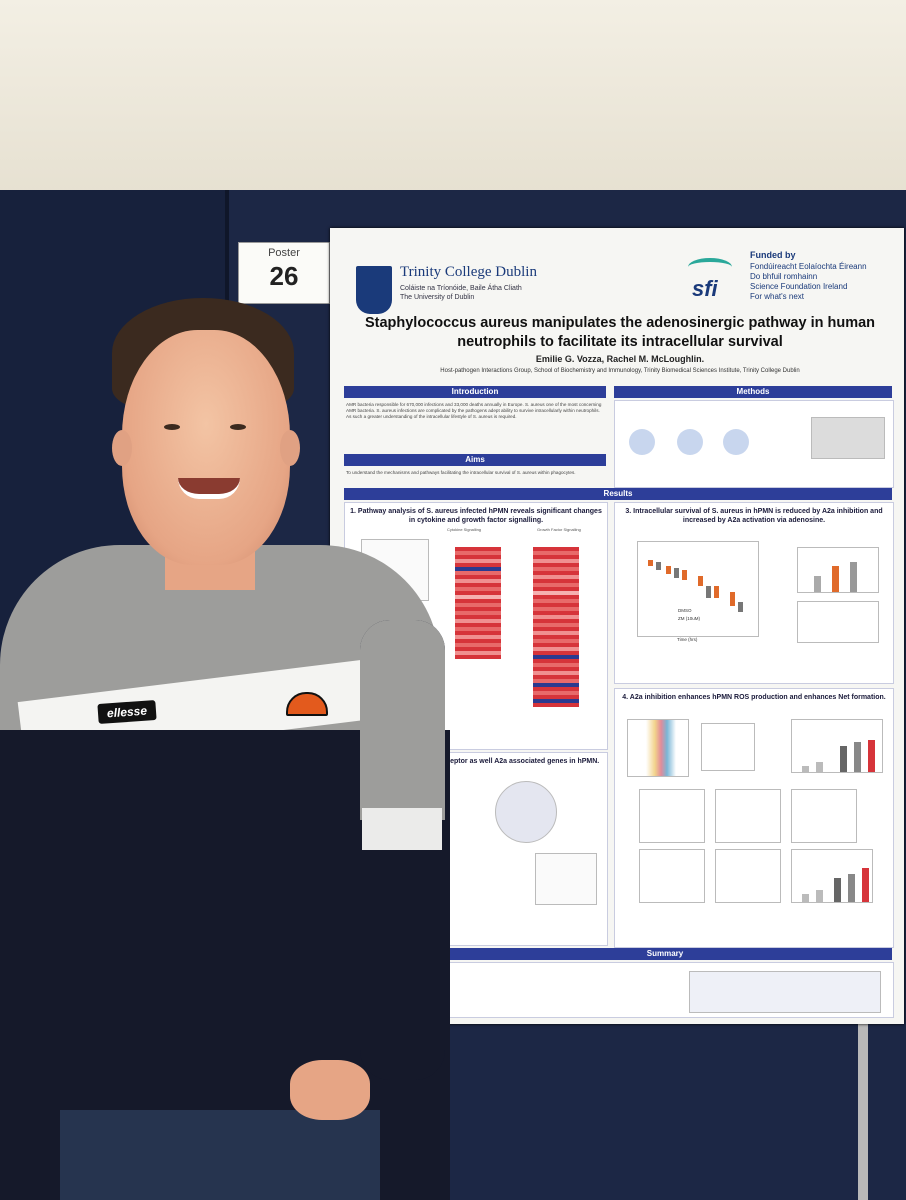 This screenshot has width=906, height=1200. I want to click on ellesse-patch-logo: ellesse, so click(127, 712).